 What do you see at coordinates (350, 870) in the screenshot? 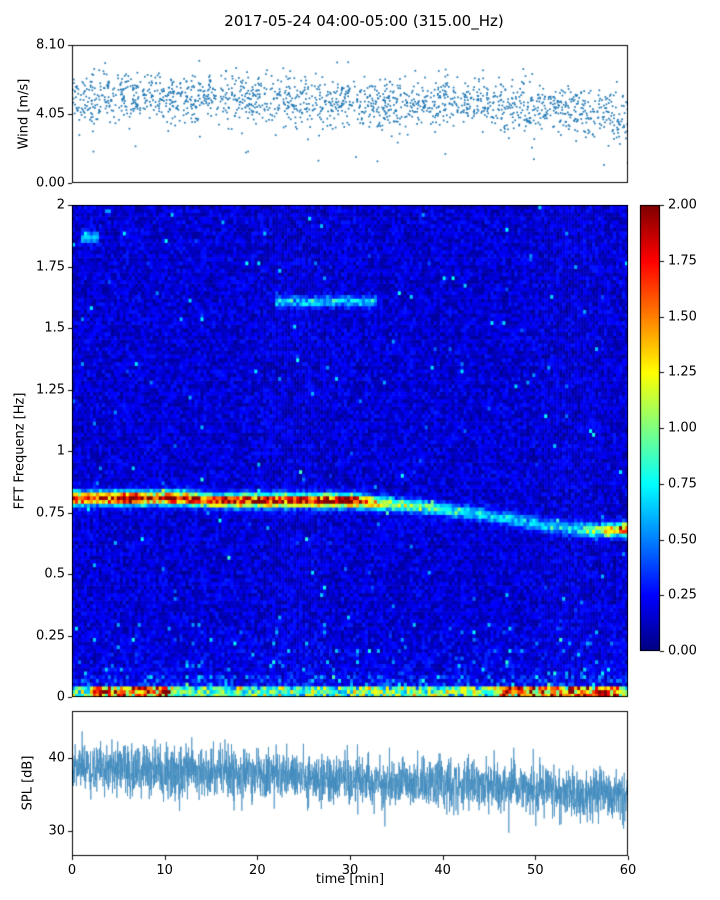
I see `x-tick-label: 30` at bounding box center [350, 870].